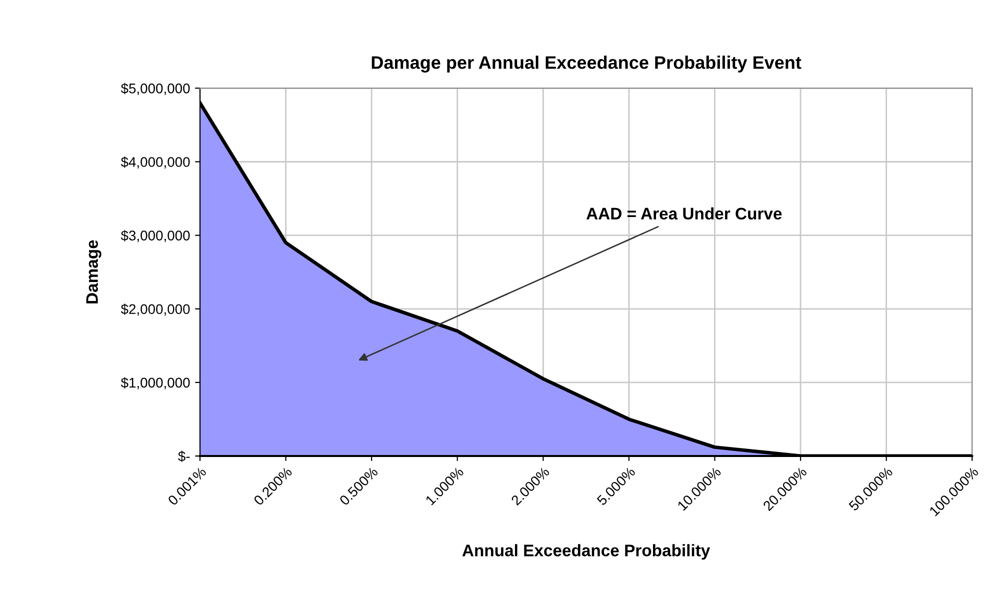 The image size is (995, 604). What do you see at coordinates (155, 383) in the screenshot?
I see `y-tick-label: $1,000,000` at bounding box center [155, 383].